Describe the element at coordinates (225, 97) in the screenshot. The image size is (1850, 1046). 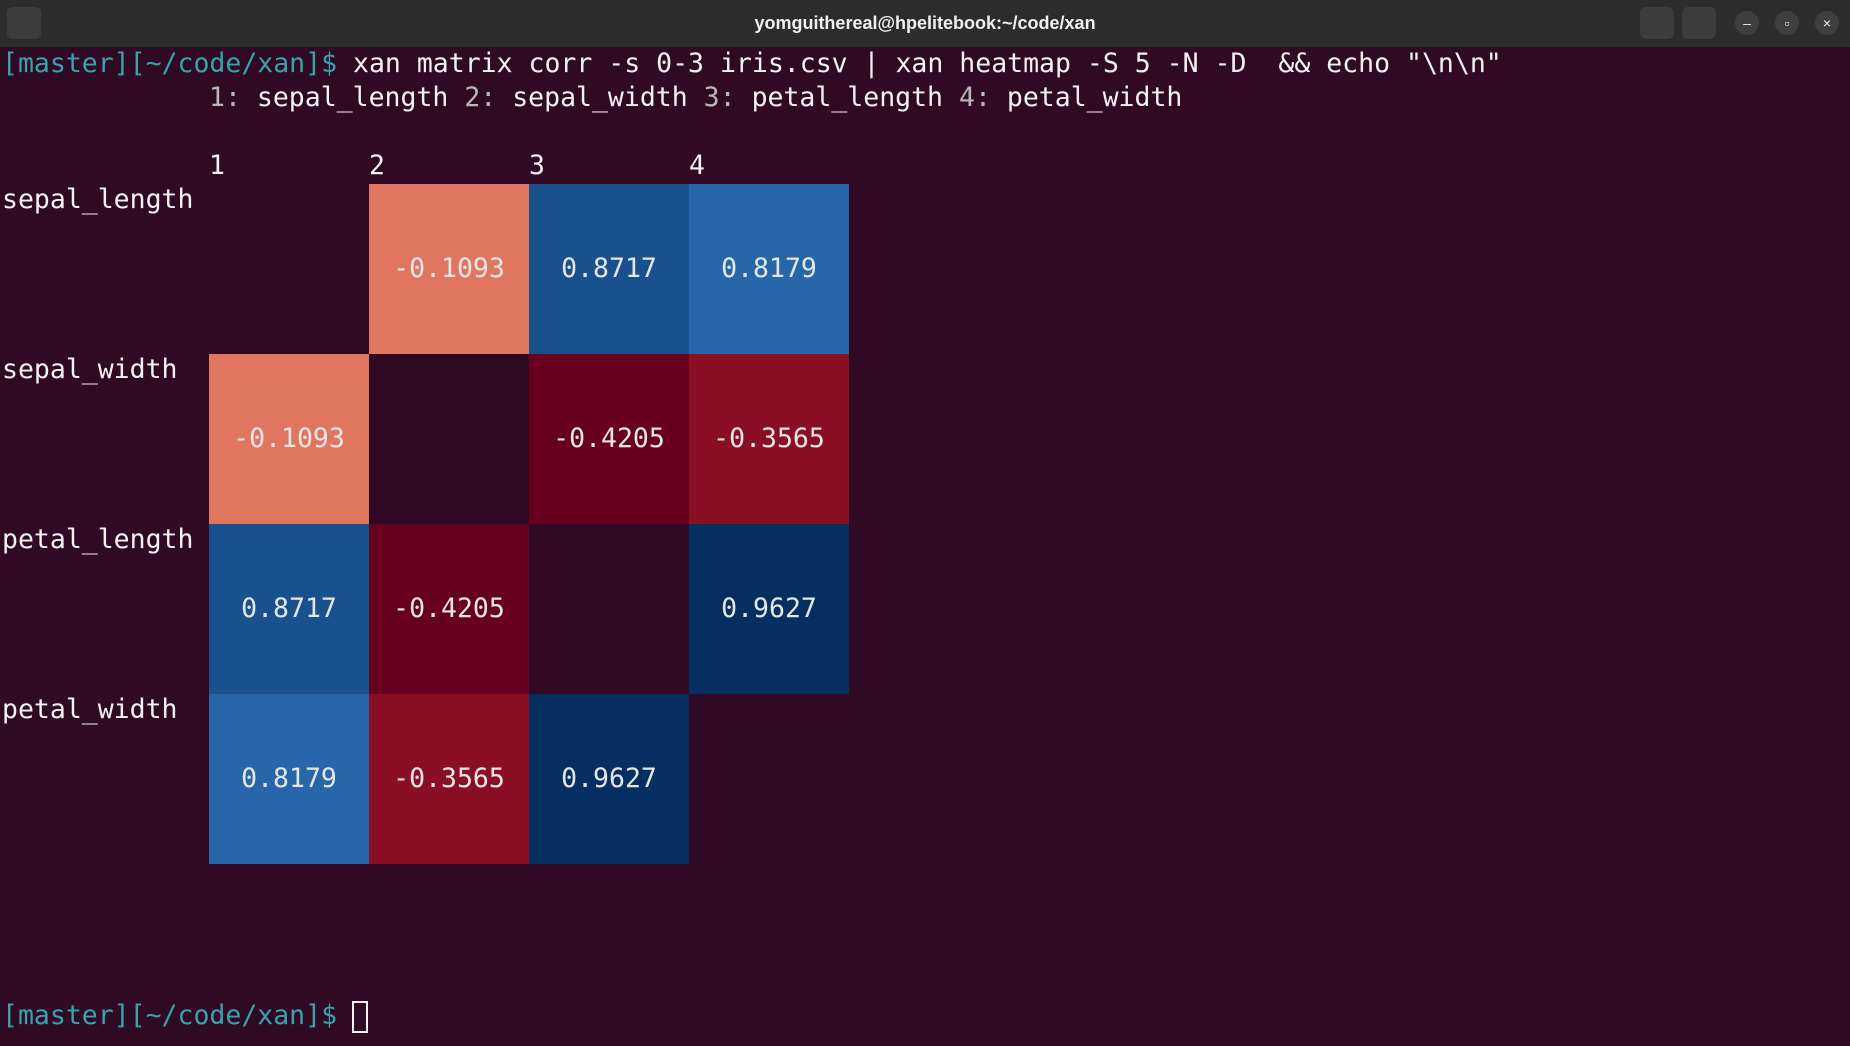
I see `legend-number: 1:` at that location.